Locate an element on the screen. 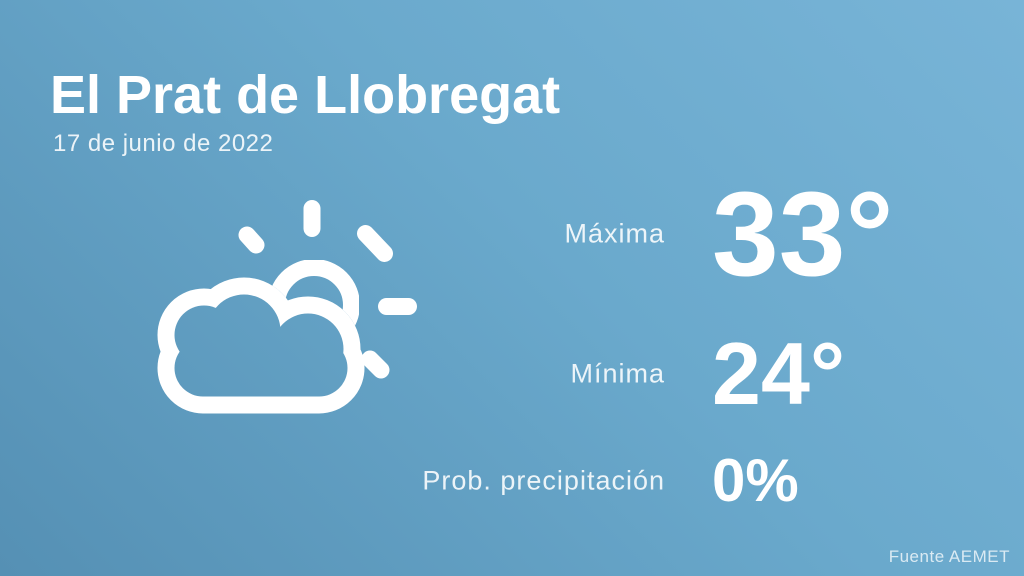 The image size is (1024, 576). cloud-glyph is located at coordinates (290, 305).